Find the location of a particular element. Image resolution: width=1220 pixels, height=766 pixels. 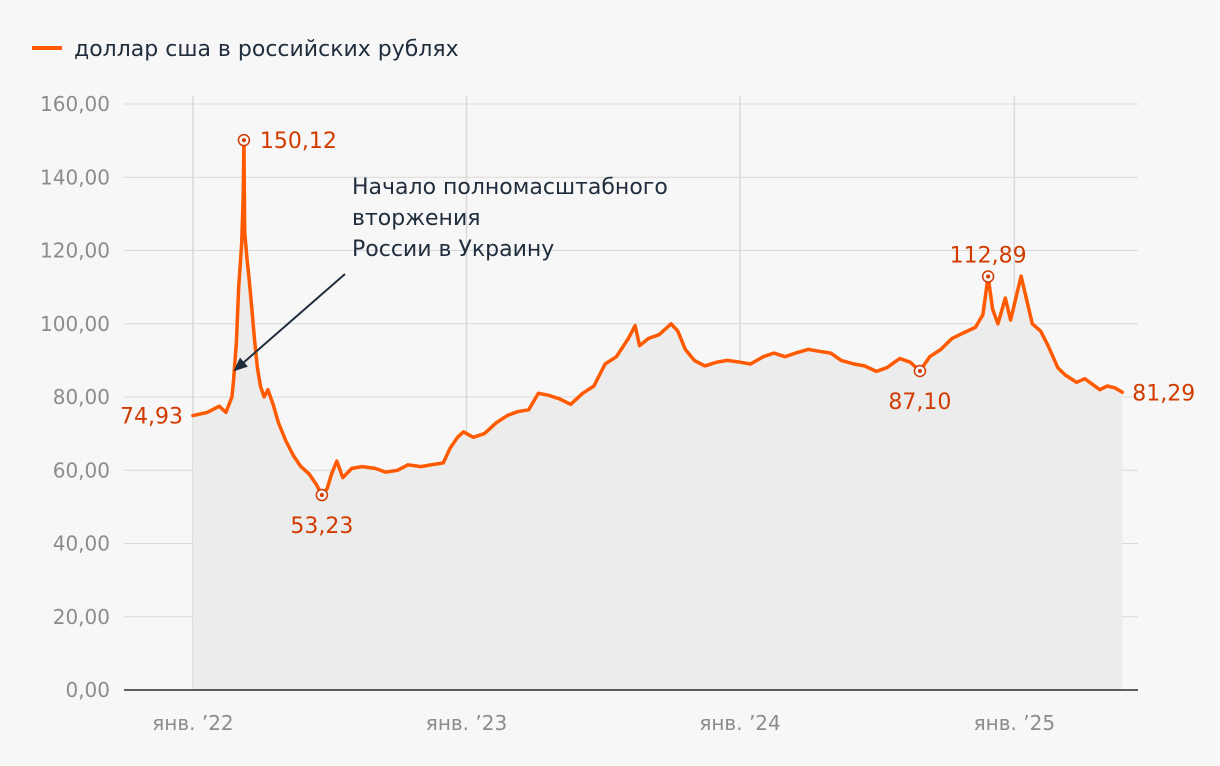

y-tick-label: 20,00 is located at coordinates (81, 617).